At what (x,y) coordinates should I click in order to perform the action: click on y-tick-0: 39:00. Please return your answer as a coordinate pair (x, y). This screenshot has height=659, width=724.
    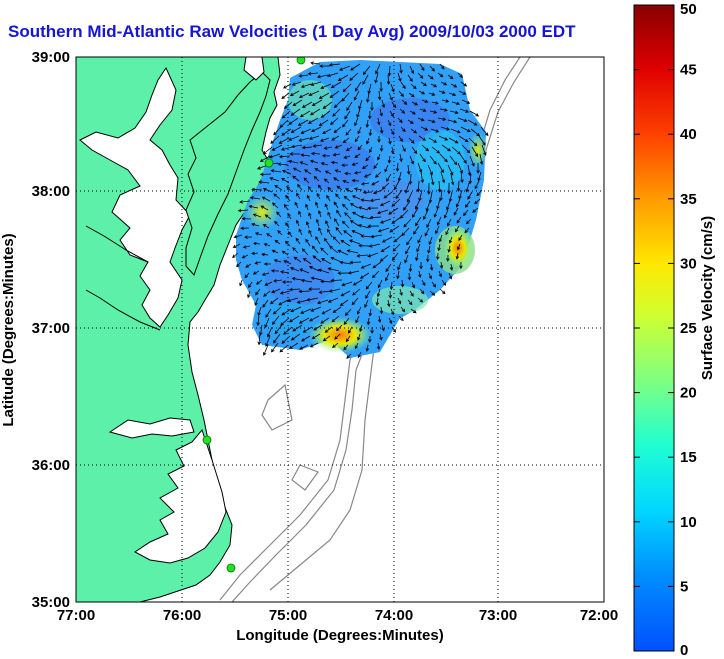
    Looking at the image, I should click on (51, 57).